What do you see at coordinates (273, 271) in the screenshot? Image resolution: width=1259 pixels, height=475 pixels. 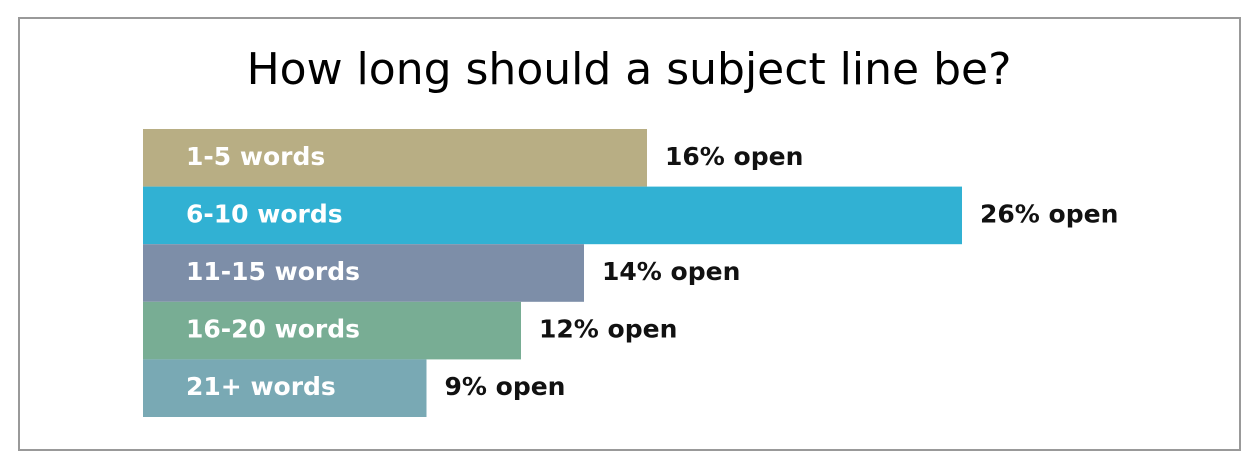 I see `category-label: 11-15 words` at bounding box center [273, 271].